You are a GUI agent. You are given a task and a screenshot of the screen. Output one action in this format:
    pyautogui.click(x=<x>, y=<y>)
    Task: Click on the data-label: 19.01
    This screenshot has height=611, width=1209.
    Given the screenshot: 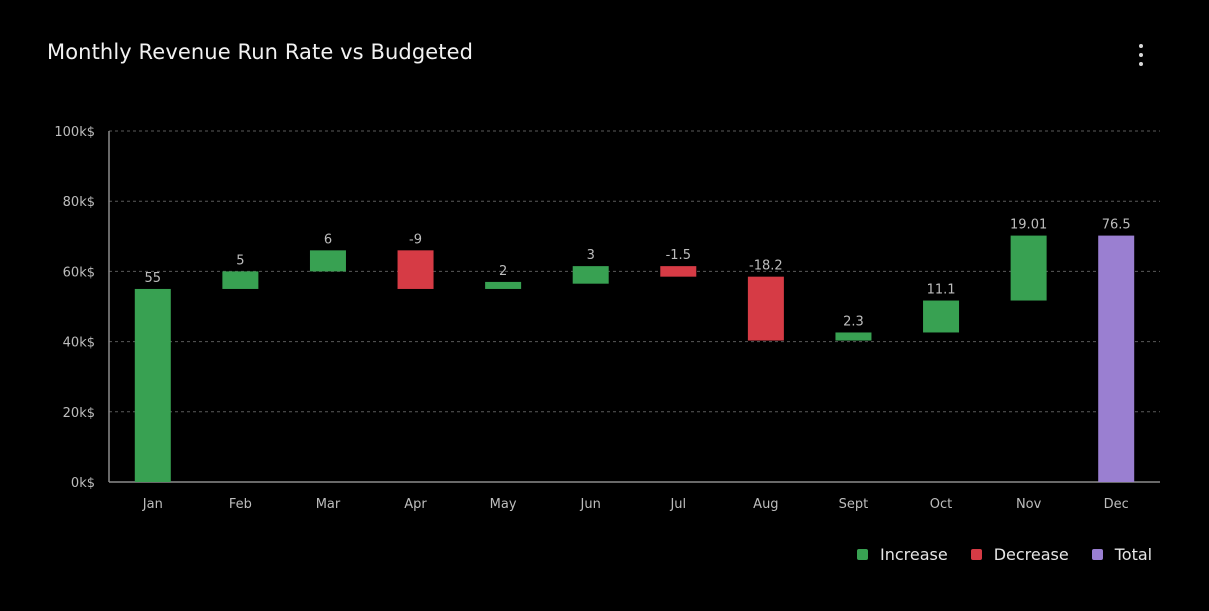 What is the action you would take?
    pyautogui.click(x=1028, y=225)
    